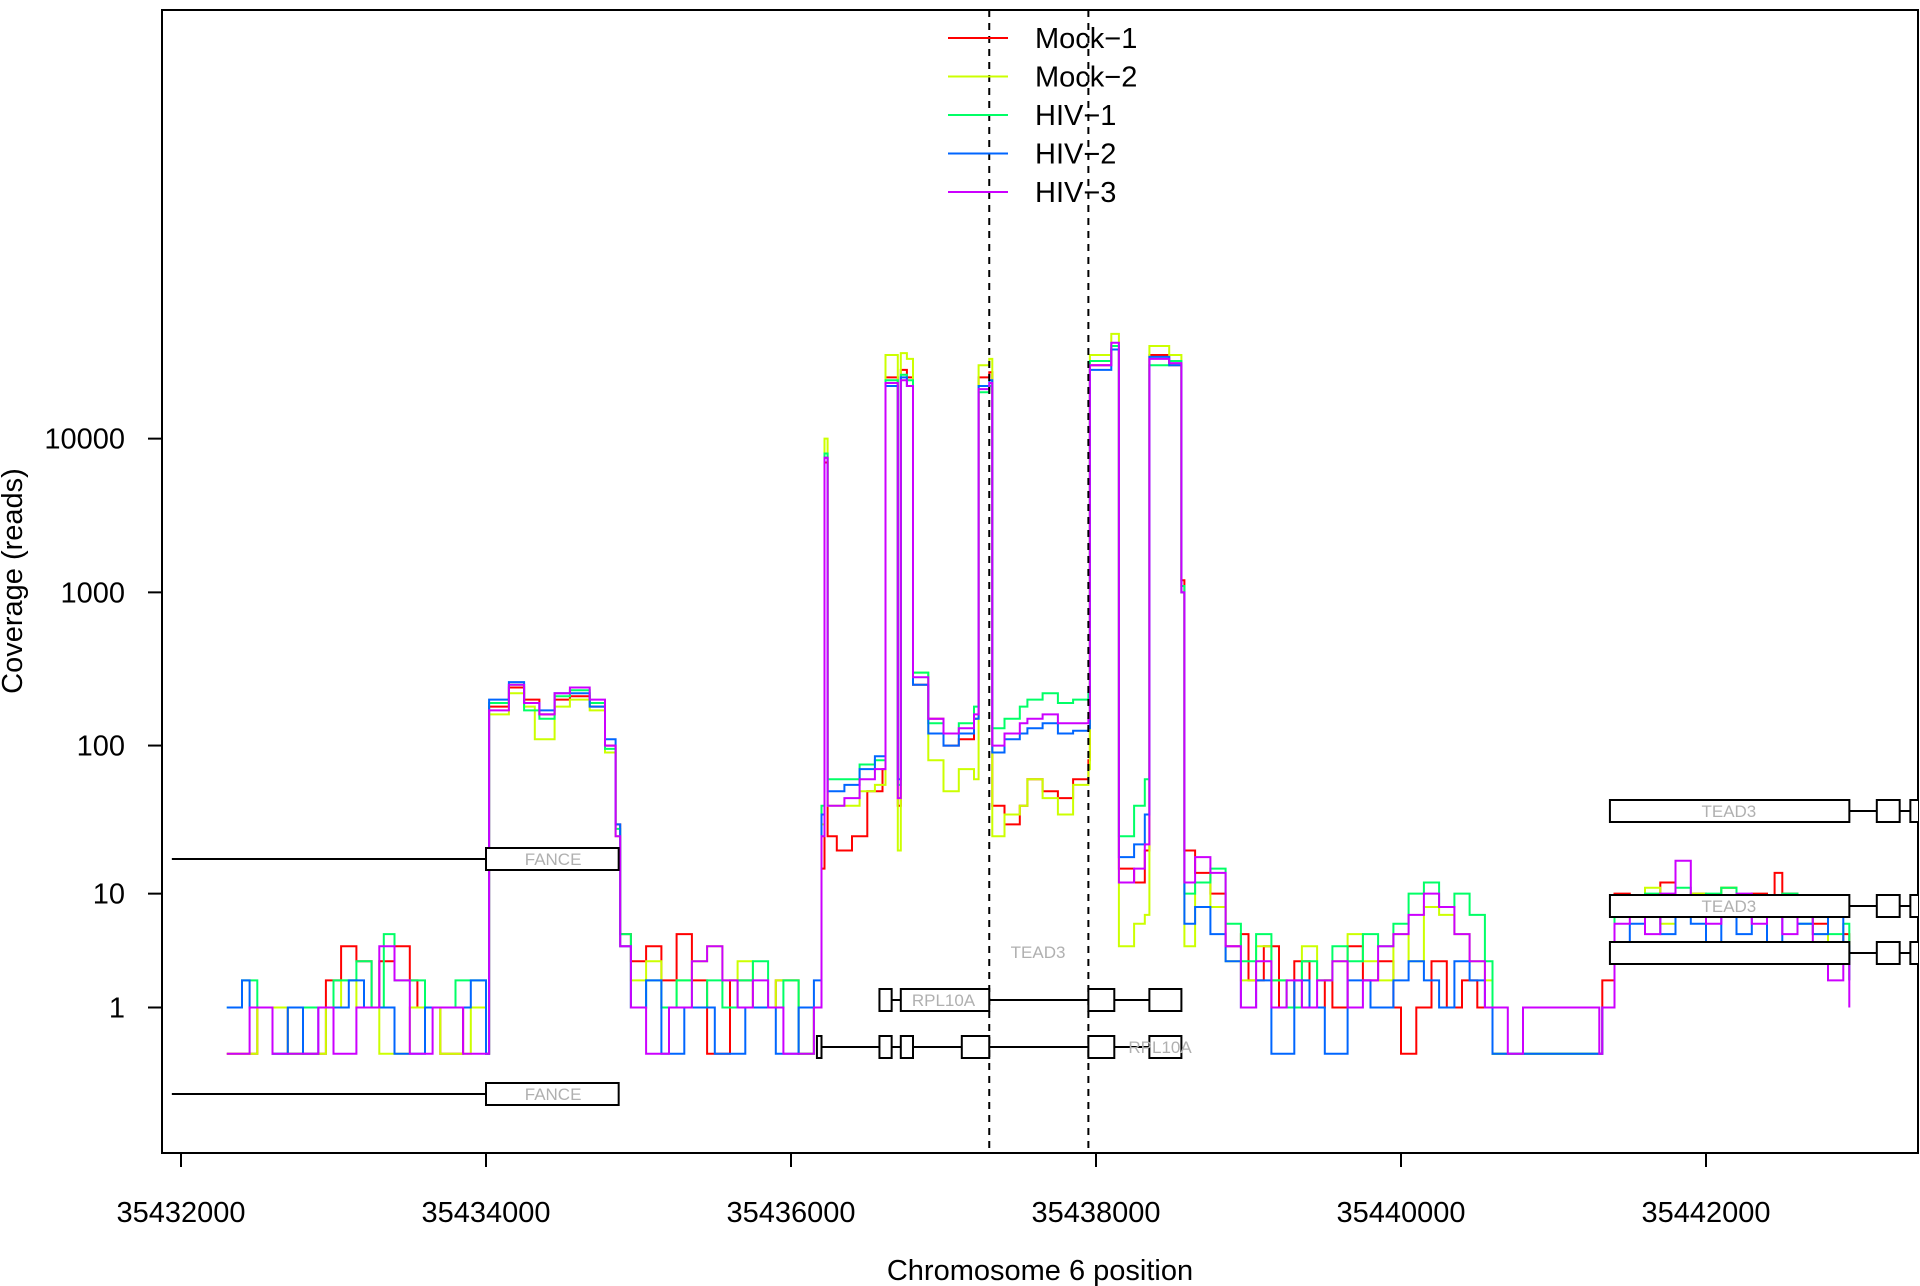 This screenshot has height=1286, width=1920. Describe the element at coordinates (109, 895) in the screenshot. I see `y-tick-label: 10` at that location.